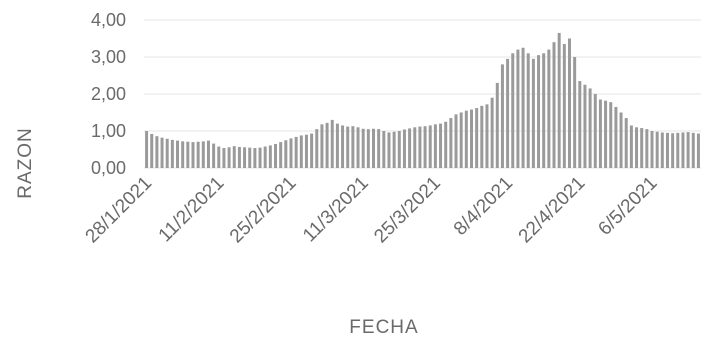 The image size is (703, 342). What do you see at coordinates (483, 206) in the screenshot?
I see `x-tick-label: 8/4/2021` at bounding box center [483, 206].